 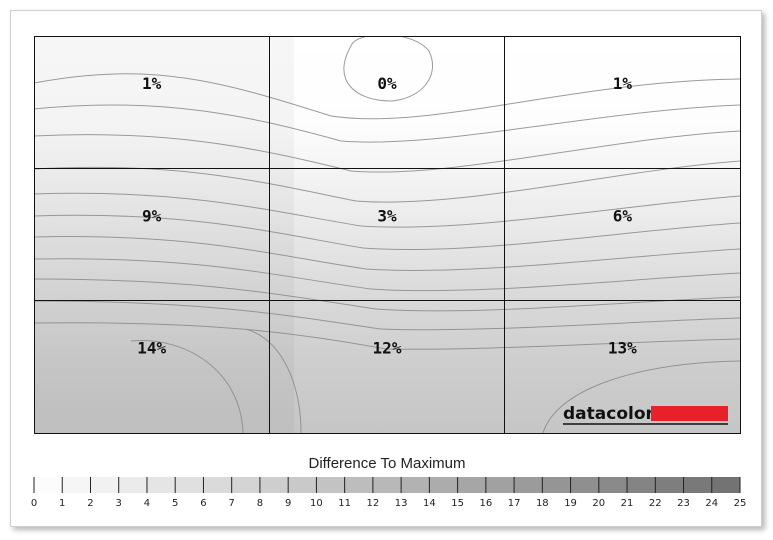 I want to click on legend-title: Difference To Maximum, so click(x=386, y=463).